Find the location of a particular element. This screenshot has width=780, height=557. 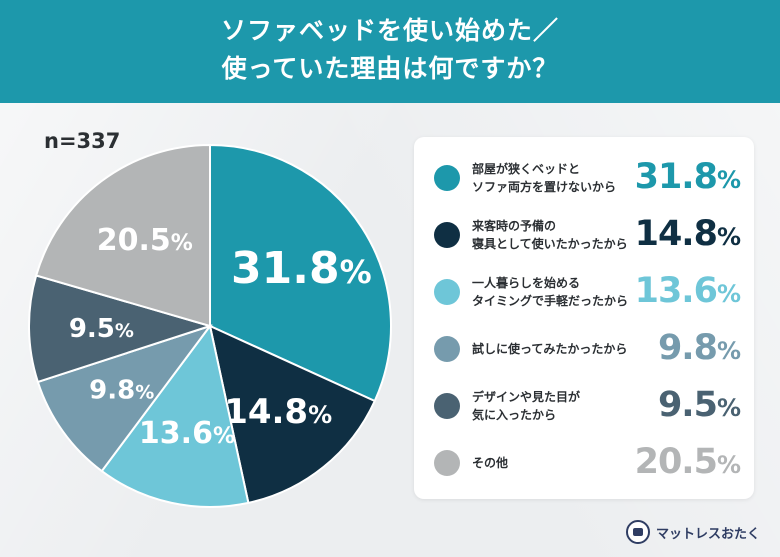

legend-item-1: 来客時の予備の 寝具として使いたかったから 14.8% is located at coordinates (584, 236).